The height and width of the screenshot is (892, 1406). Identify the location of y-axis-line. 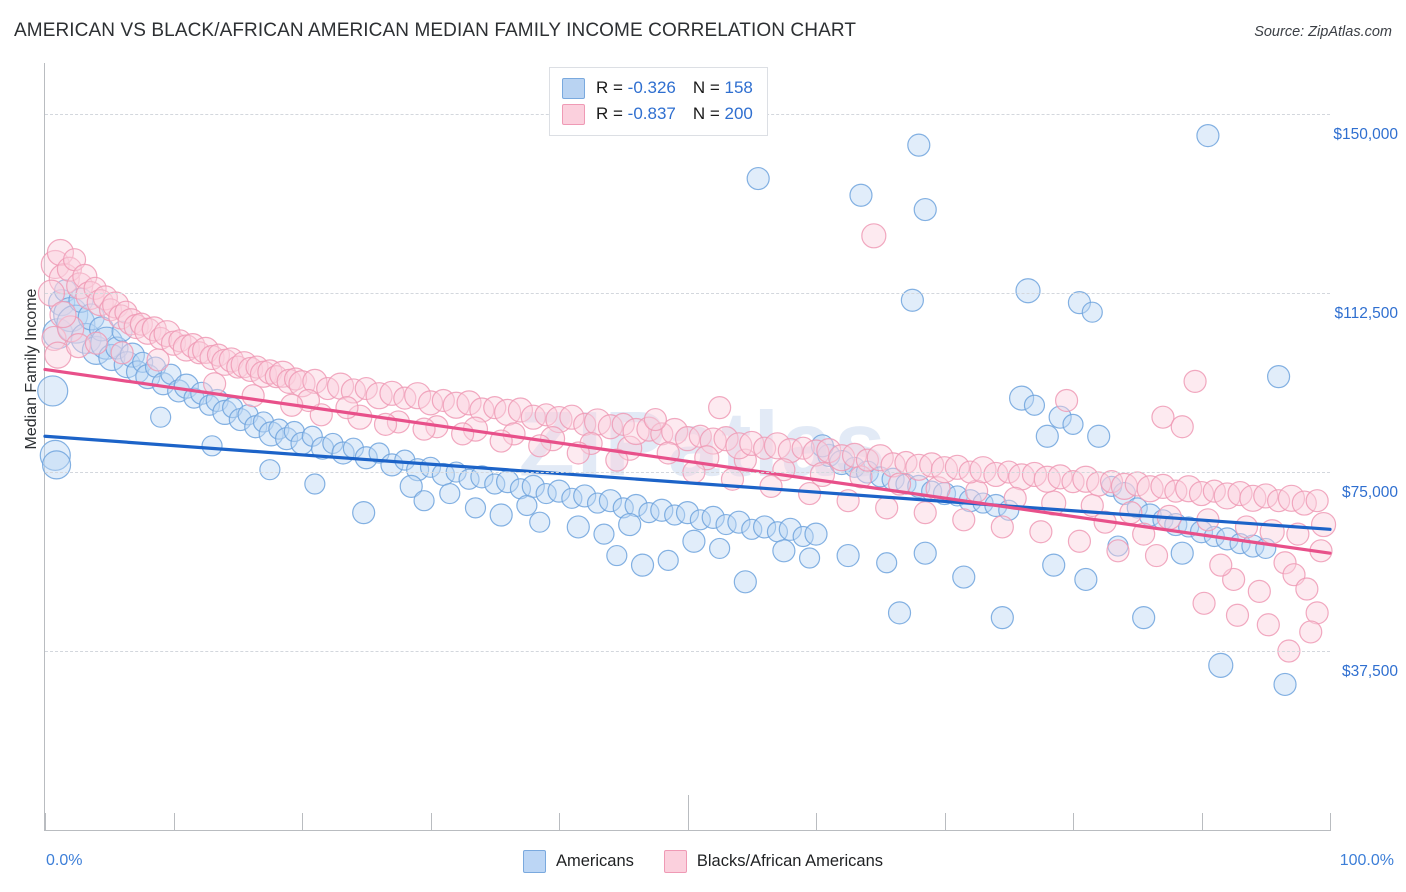
(44, 446).